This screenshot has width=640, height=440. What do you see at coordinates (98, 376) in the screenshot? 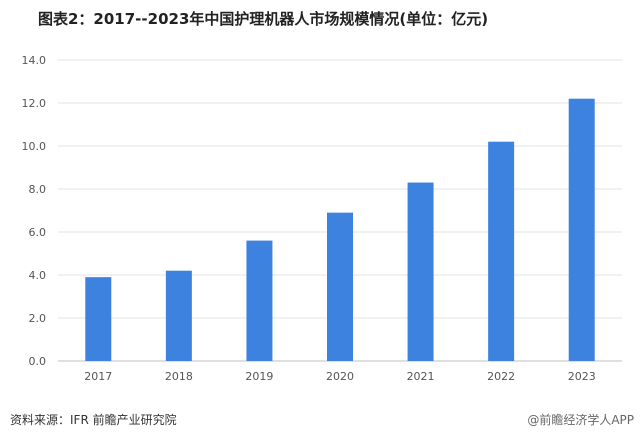
I see `x-tick-label: 2017` at bounding box center [98, 376].